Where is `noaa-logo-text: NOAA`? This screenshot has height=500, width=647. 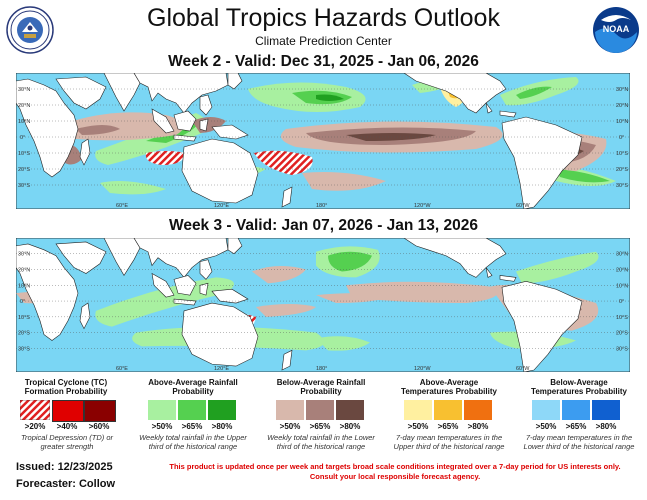 noaa-logo-text: NOAA is located at coordinates (616, 29).